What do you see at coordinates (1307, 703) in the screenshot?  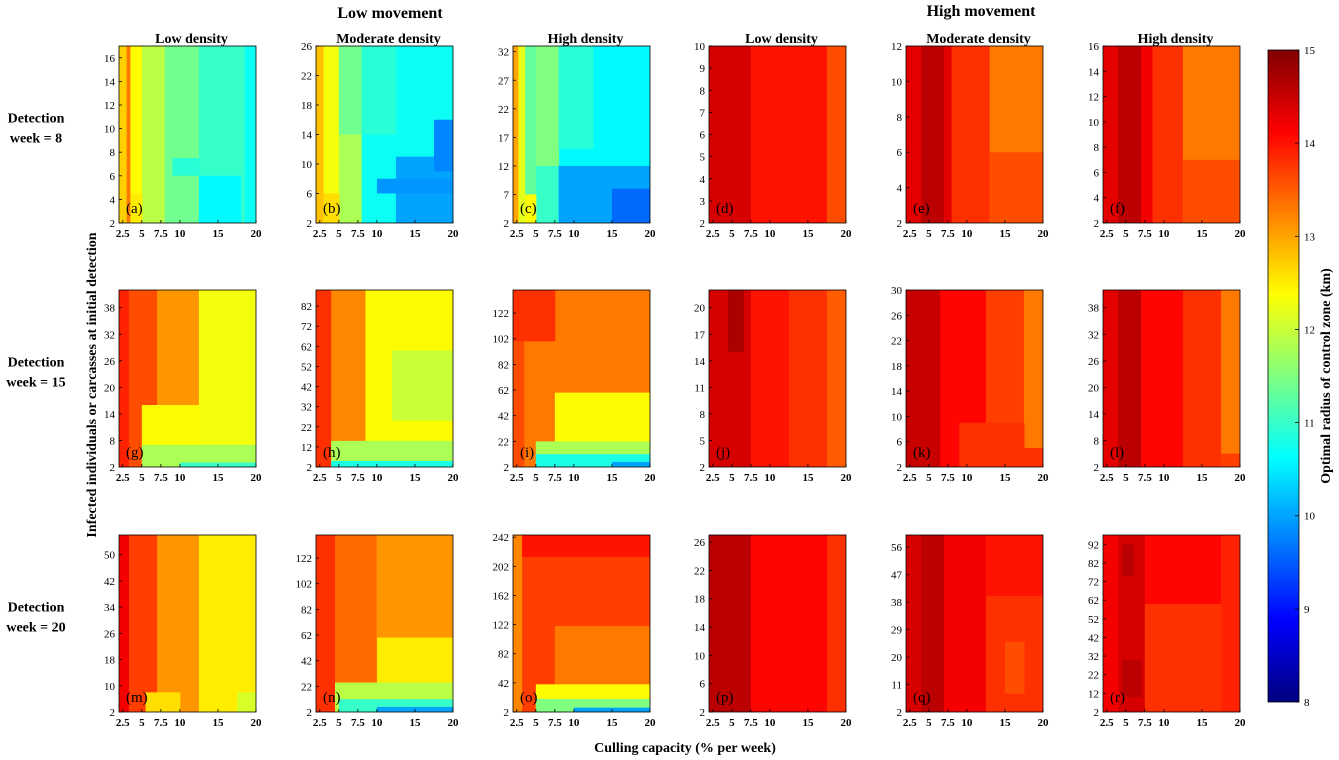 I see `colorbar-tick-label: 8` at bounding box center [1307, 703].